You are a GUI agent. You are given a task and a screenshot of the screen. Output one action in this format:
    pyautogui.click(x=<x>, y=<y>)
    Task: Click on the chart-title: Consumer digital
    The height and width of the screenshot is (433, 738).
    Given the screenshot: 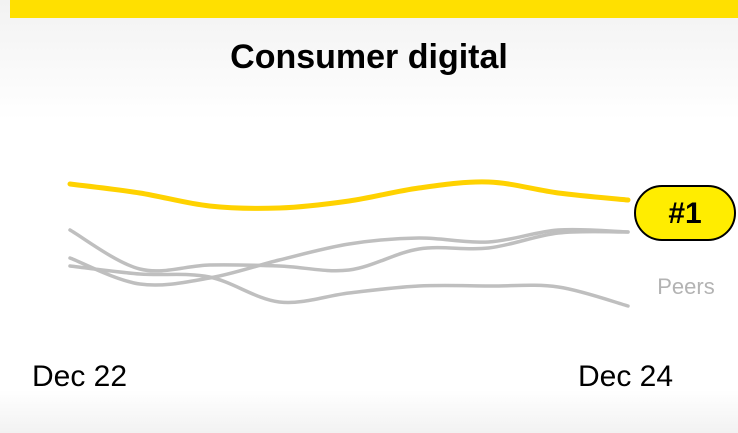 What is the action you would take?
    pyautogui.click(x=369, y=57)
    